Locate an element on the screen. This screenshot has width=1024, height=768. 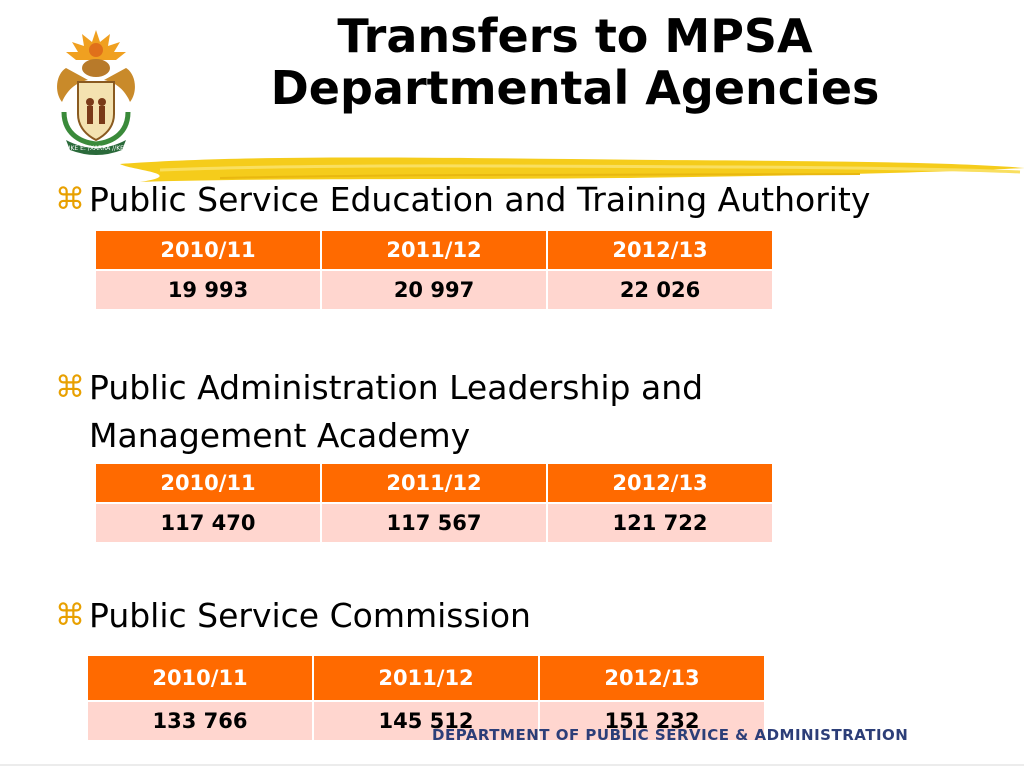
footer-divider is located at coordinates (512, 765).